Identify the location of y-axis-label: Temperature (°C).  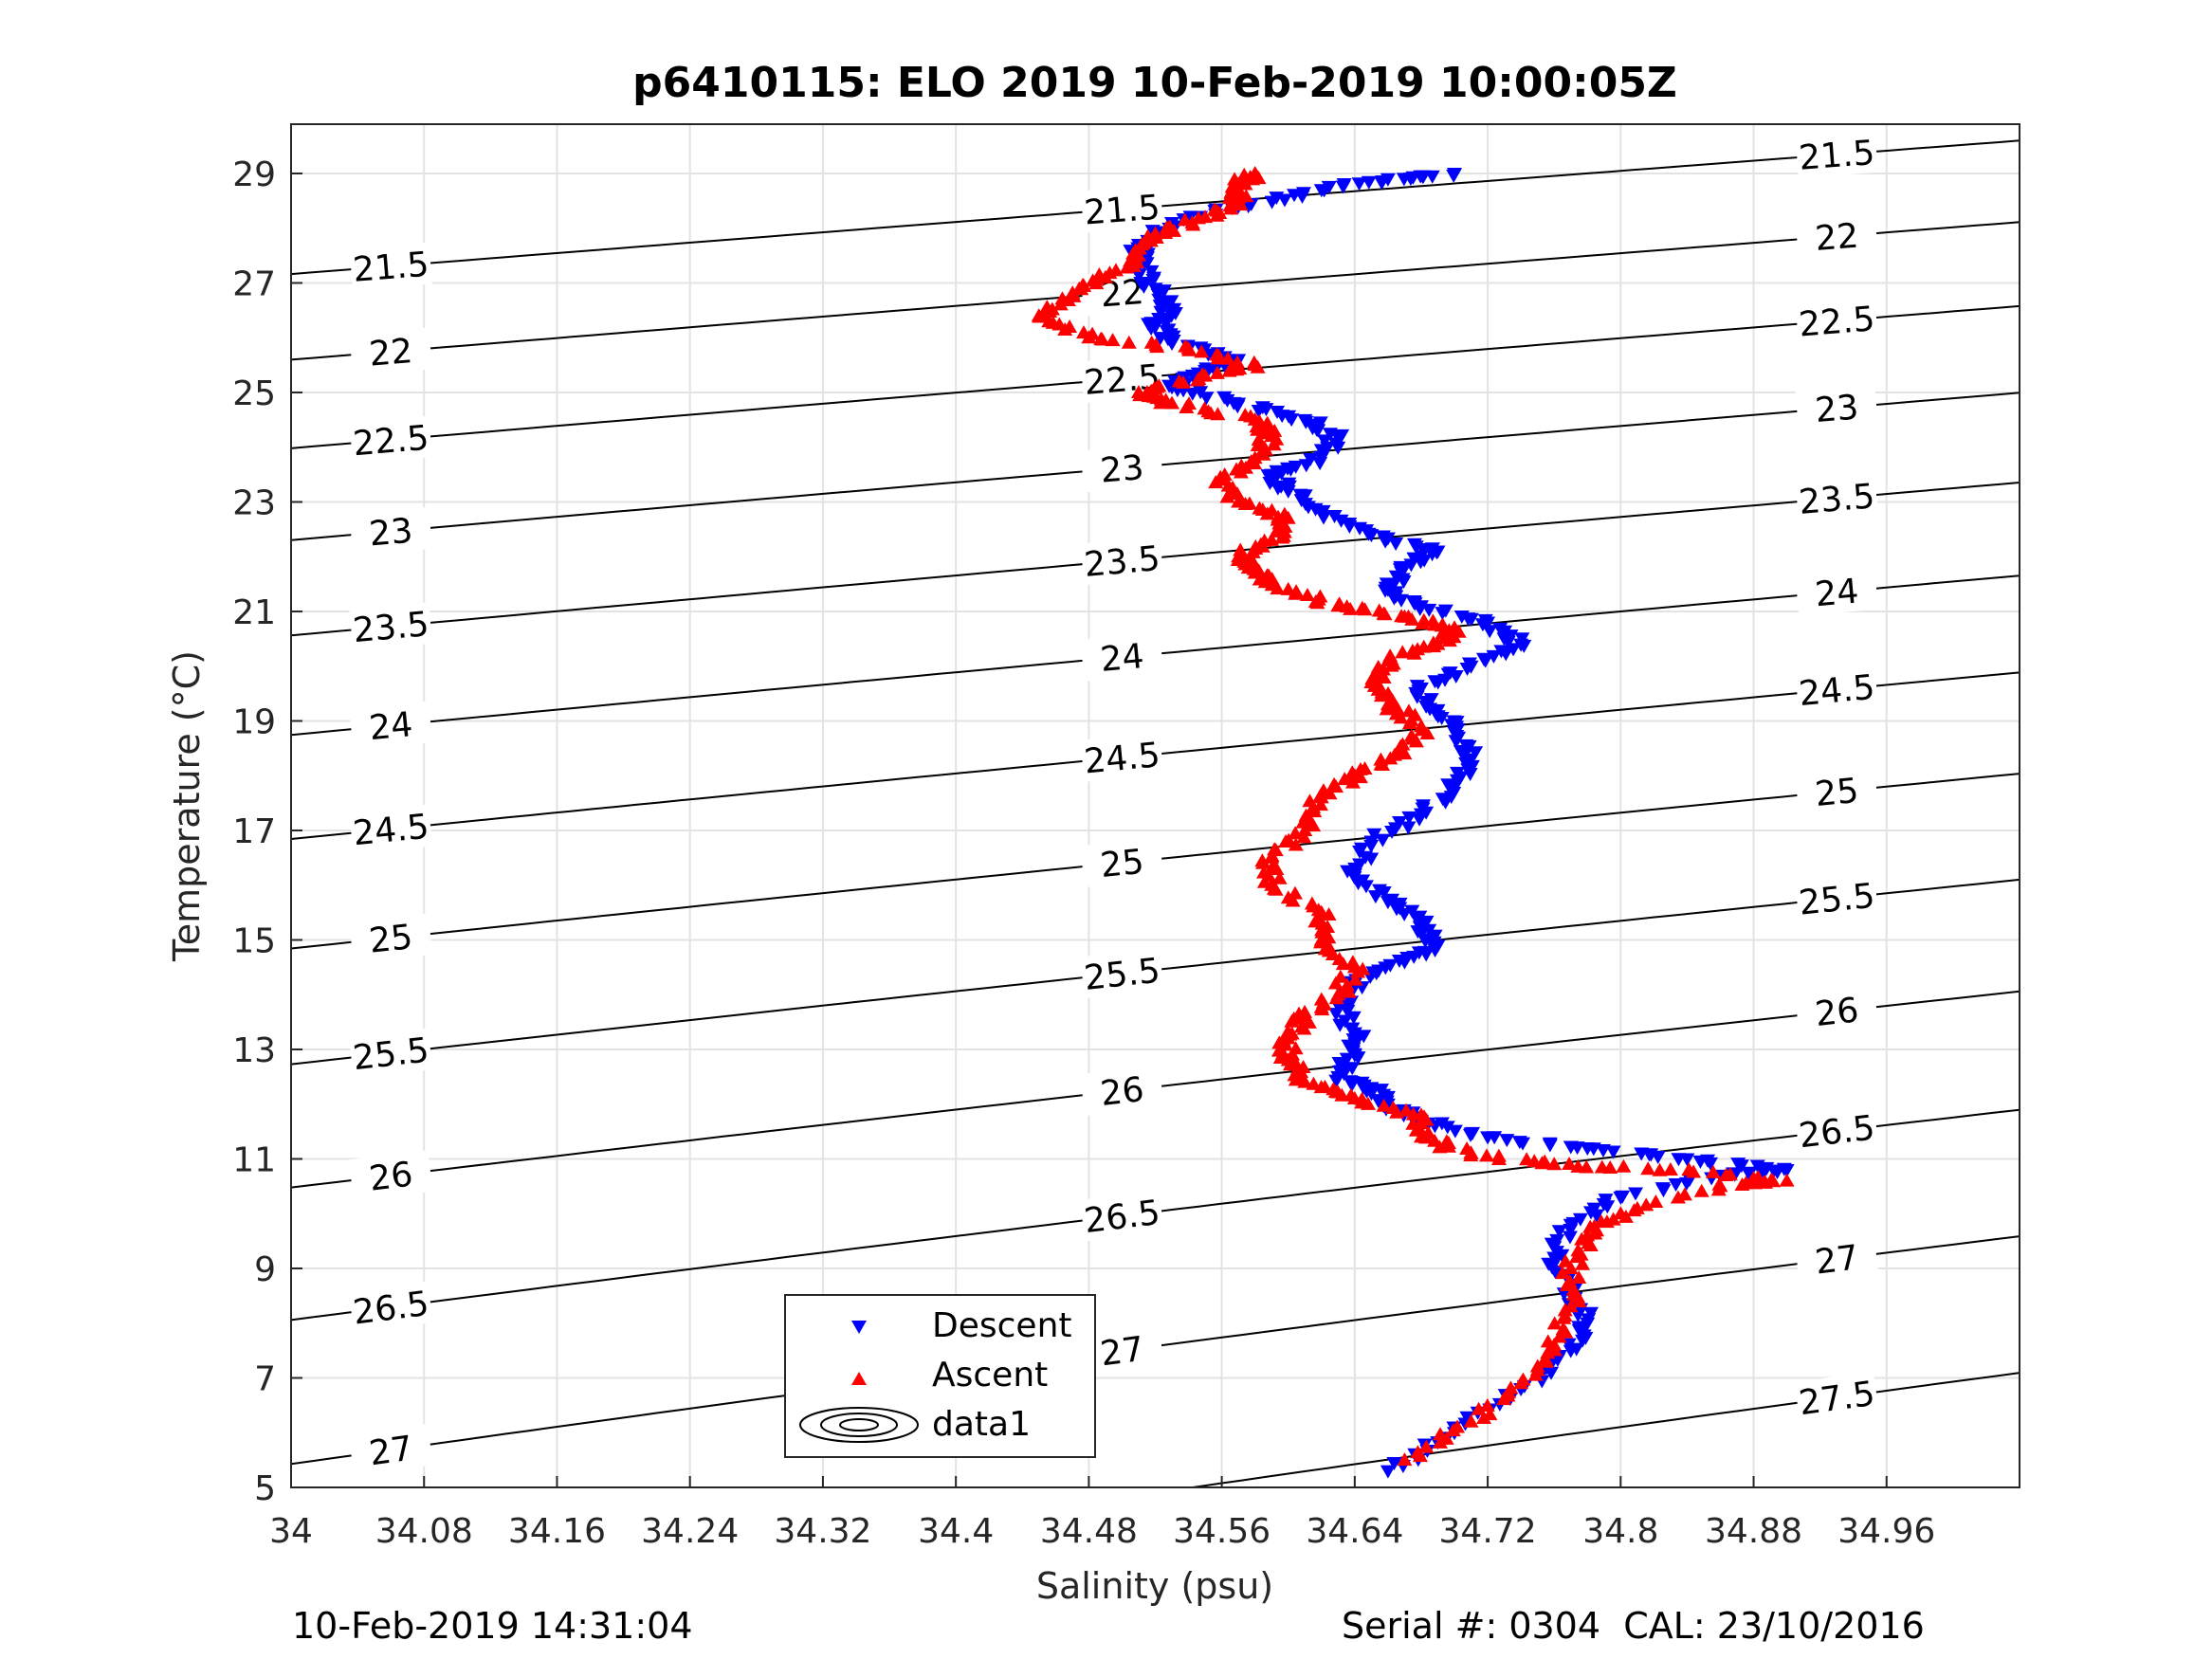
(187, 806).